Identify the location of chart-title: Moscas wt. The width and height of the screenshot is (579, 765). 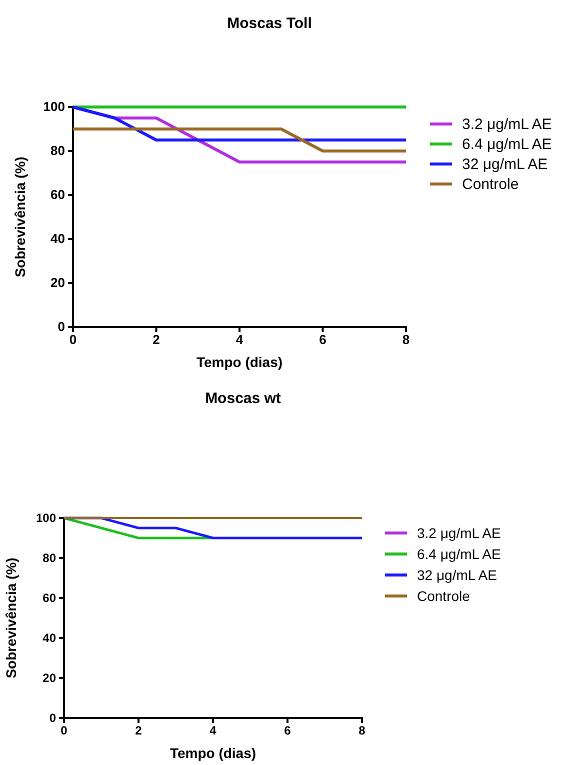
(243, 398).